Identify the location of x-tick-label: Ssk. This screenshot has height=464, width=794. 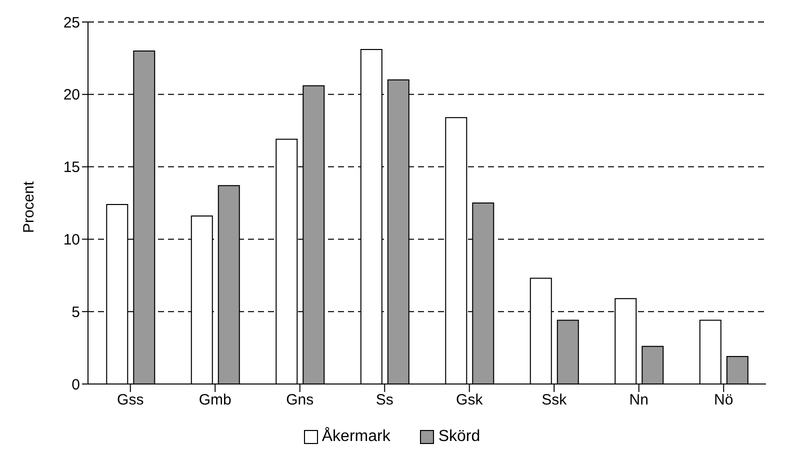
(555, 400).